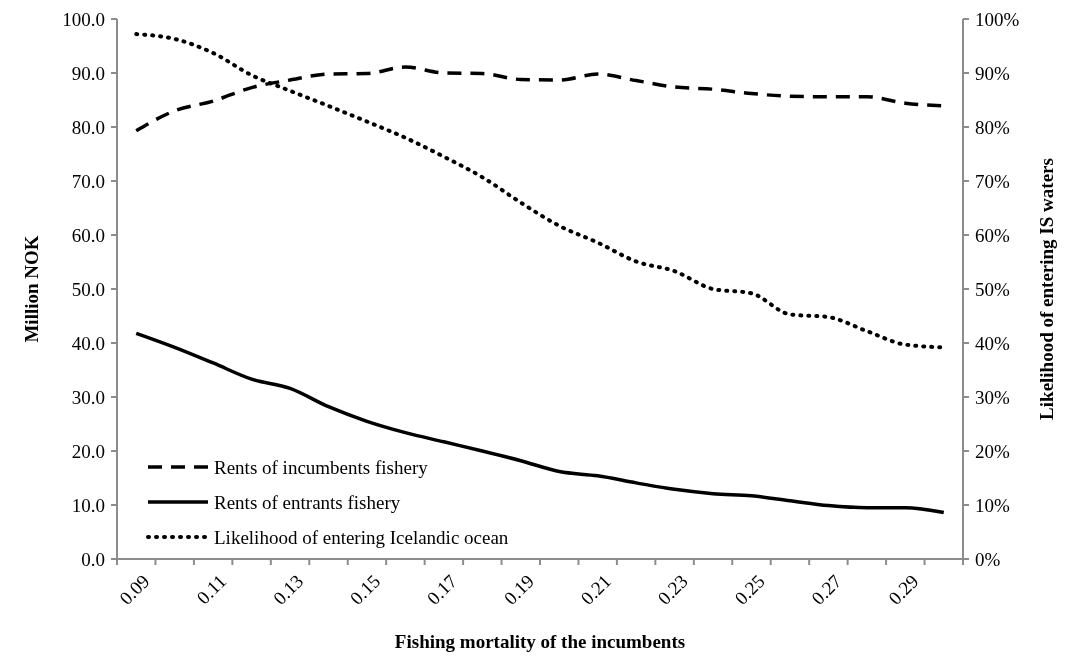 This screenshot has width=1067, height=659. I want to click on y2-tick-label: 80%, so click(992, 127).